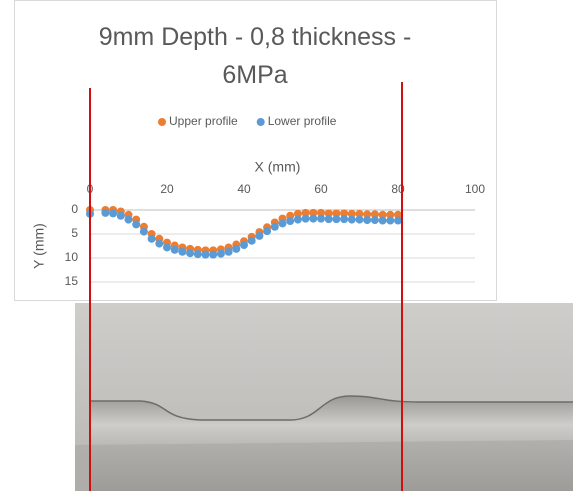  What do you see at coordinates (72, 257) in the screenshot?
I see `y-tick-label: 10` at bounding box center [72, 257].